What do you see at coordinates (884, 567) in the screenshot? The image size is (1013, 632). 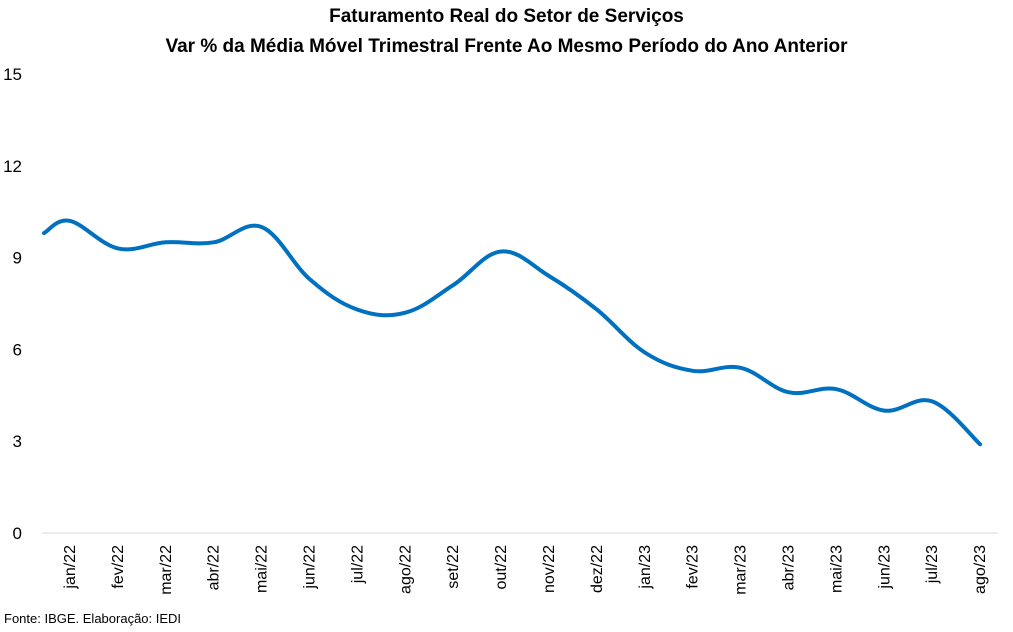 I see `x-tick-label: jun/23` at bounding box center [884, 567].